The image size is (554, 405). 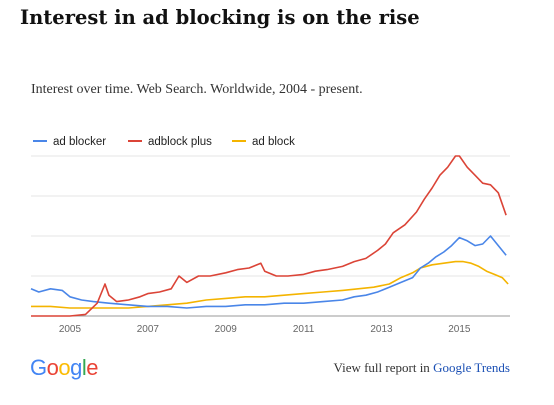 What do you see at coordinates (304, 329) in the screenshot?
I see `x-tick-label: 2011` at bounding box center [304, 329].